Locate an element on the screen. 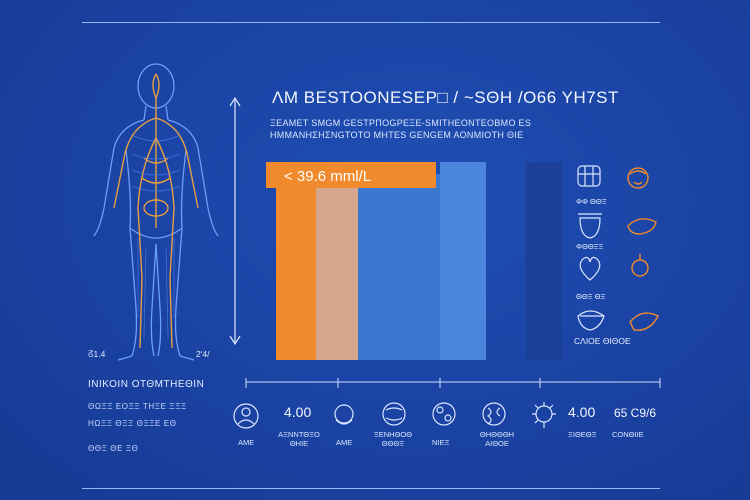  bottom-icons is located at coordinates (394, 415).